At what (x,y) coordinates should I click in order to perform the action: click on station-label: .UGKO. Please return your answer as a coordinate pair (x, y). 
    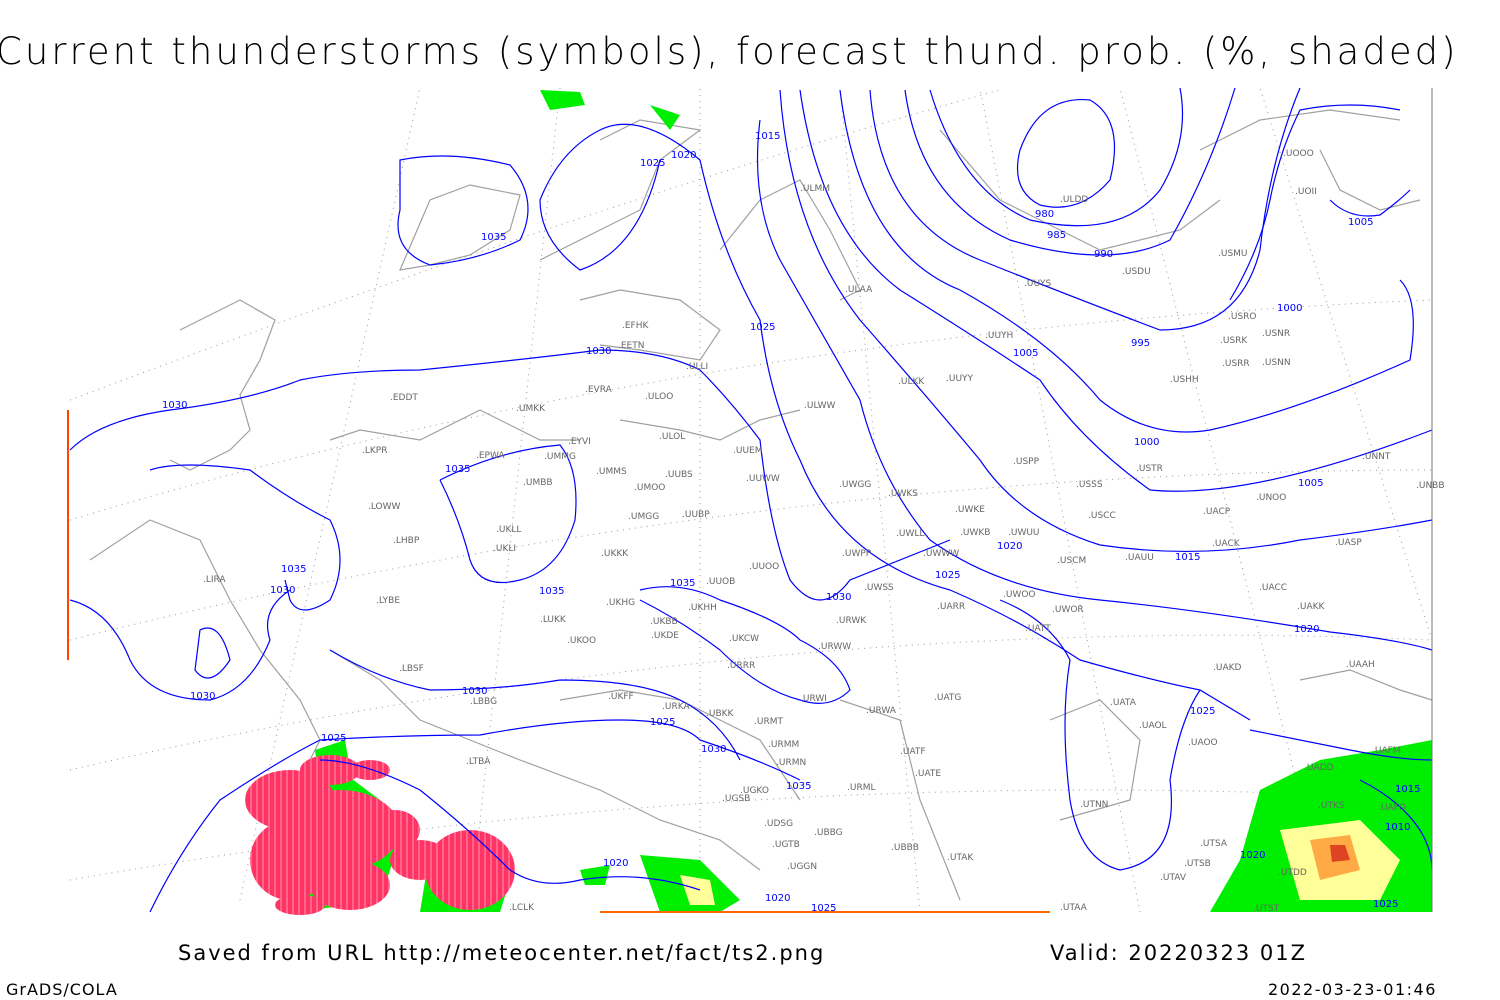
    Looking at the image, I should click on (754, 791).